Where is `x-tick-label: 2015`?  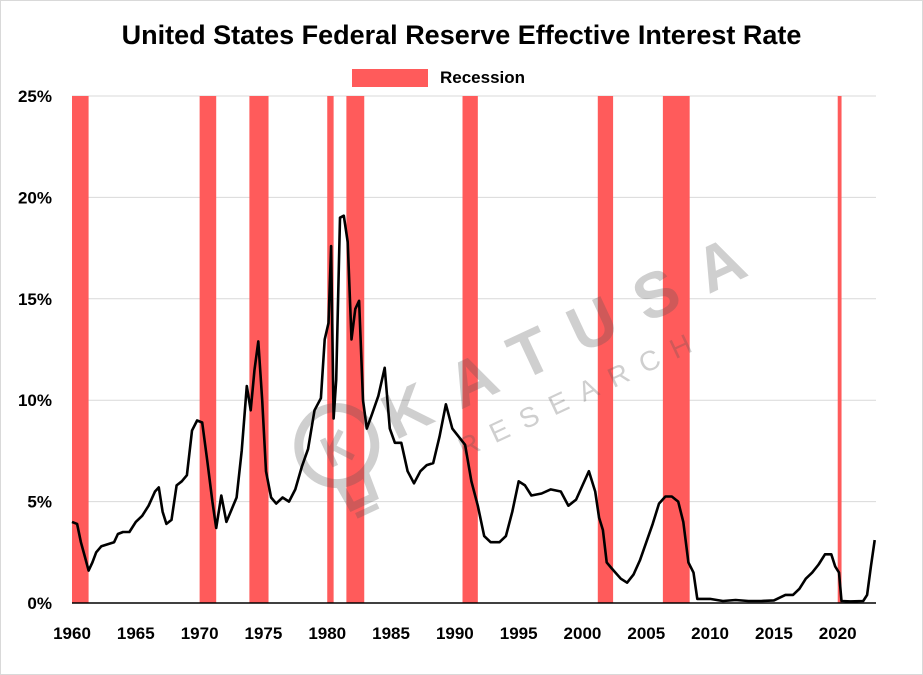
x-tick-label: 2015 is located at coordinates (774, 633).